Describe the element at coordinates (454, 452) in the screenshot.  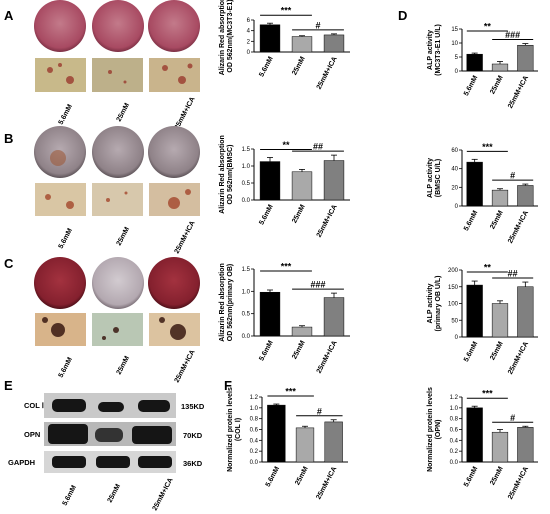
I see `y-tick-label: 0.2` at that location.